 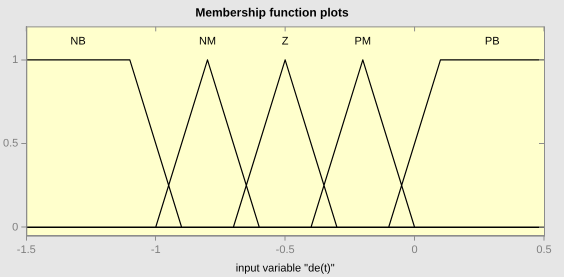 I want to click on x-axis-title: input variable "de(t)", so click(x=285, y=268).